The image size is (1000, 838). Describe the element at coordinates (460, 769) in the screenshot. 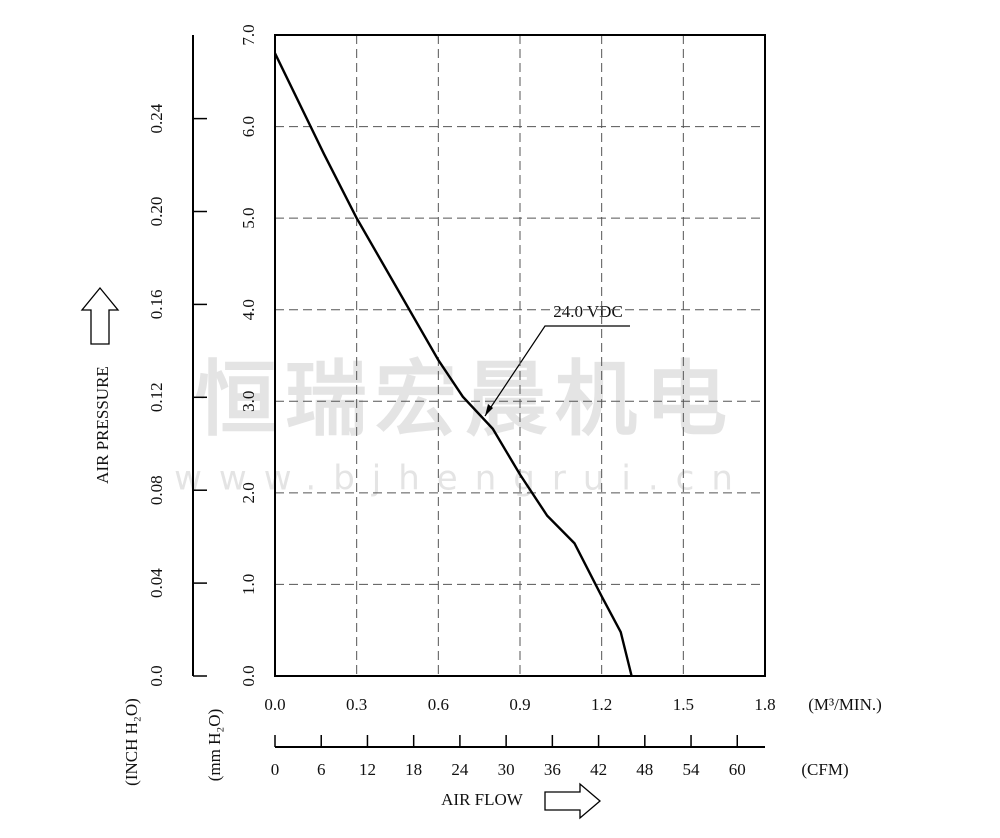

I see `x2-tick-label: 24` at that location.